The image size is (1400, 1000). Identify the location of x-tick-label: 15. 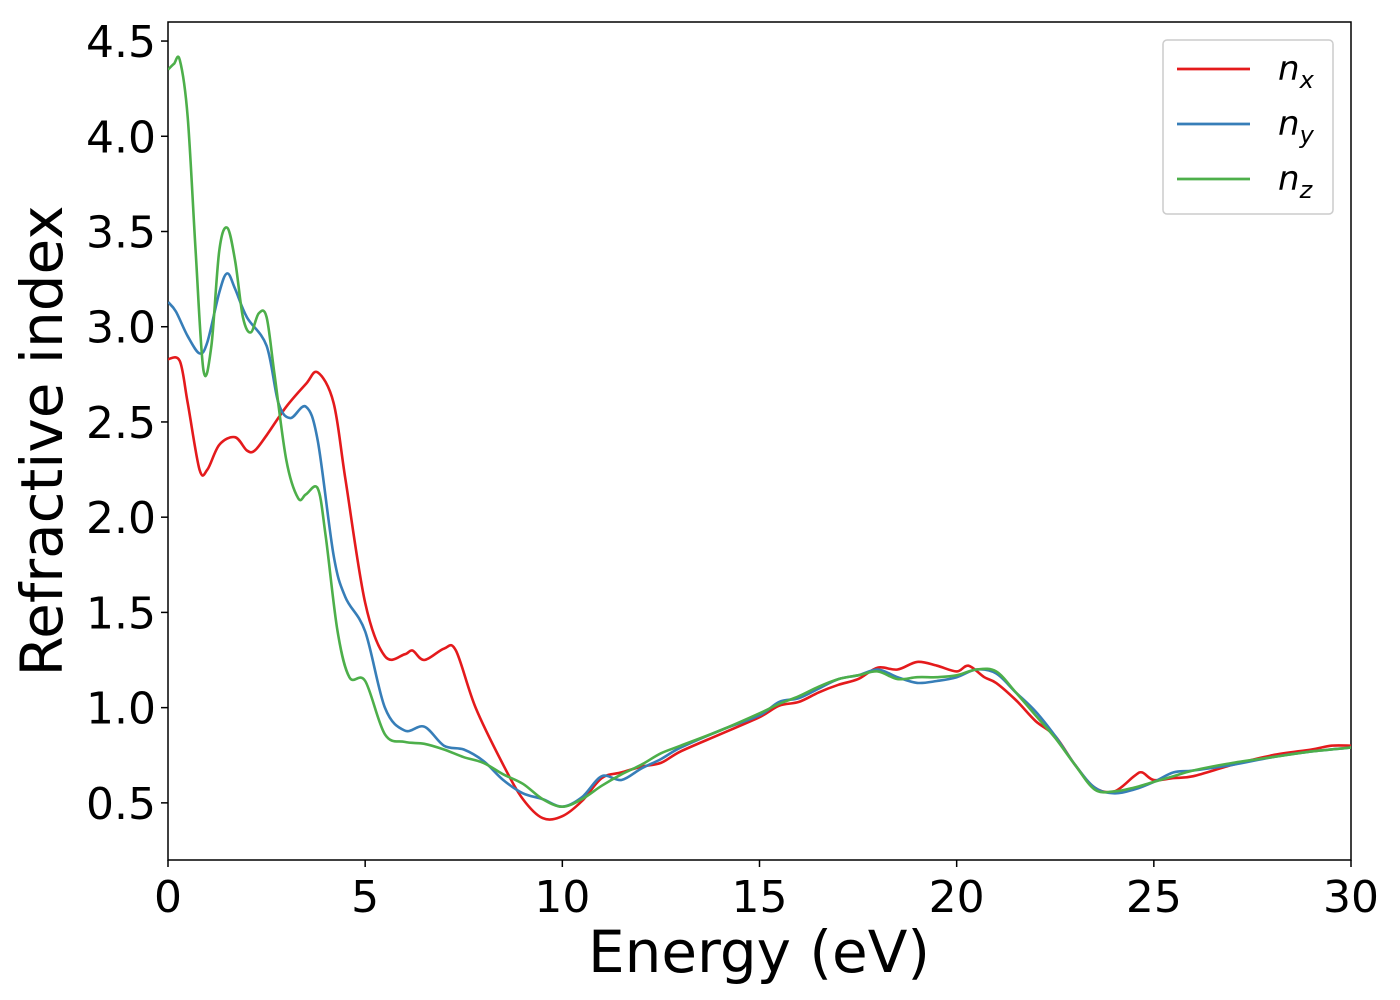
(760, 897).